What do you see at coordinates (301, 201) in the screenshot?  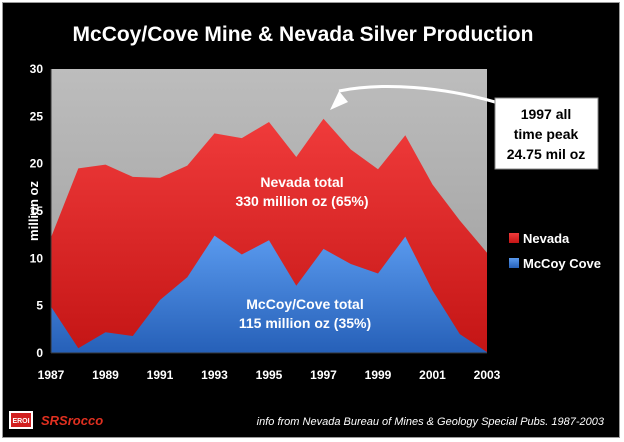 I see `nevada-total-value: 330 million oz (65%)` at bounding box center [301, 201].